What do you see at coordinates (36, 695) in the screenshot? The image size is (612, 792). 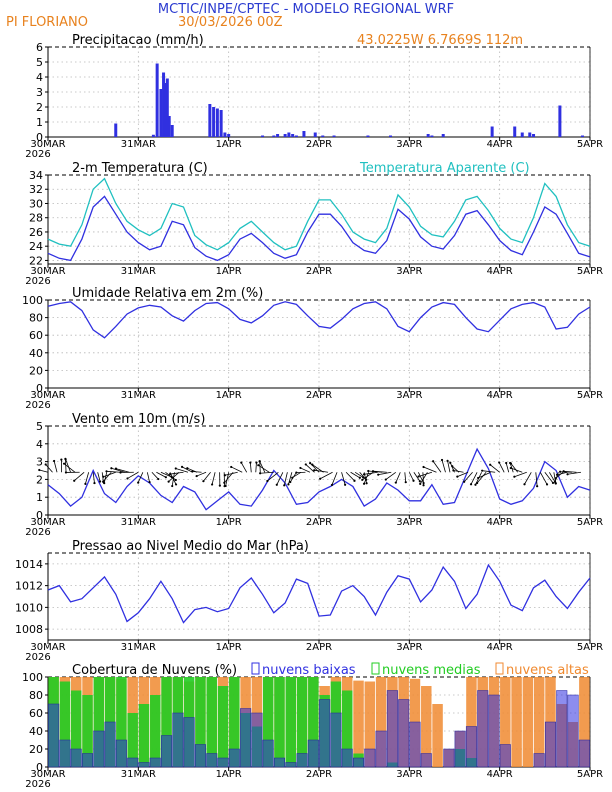 I see `y-tick-label: 80` at bounding box center [36, 695].